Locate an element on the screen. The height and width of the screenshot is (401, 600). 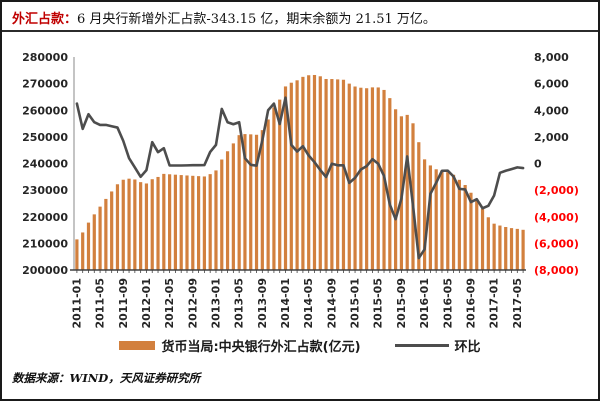
svg-text: 2,000 is located at coordinates (551, 137).